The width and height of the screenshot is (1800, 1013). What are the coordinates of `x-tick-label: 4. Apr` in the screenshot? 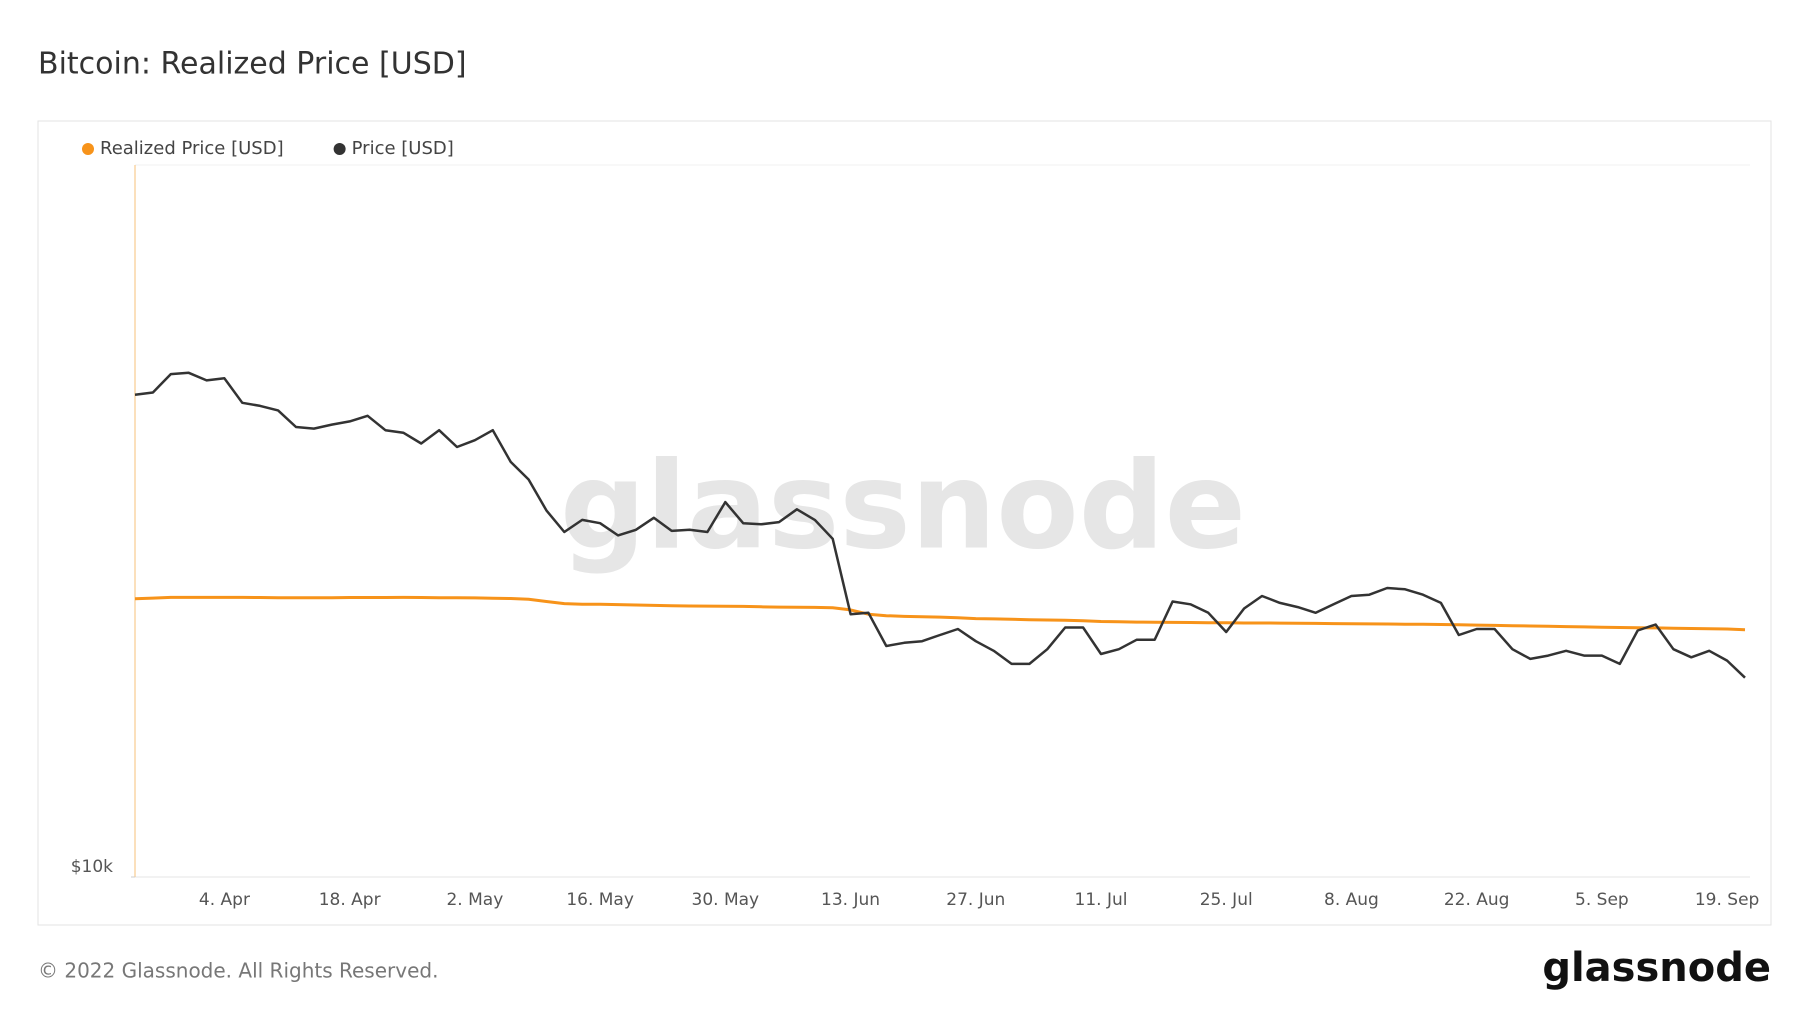 It's located at (224, 900).